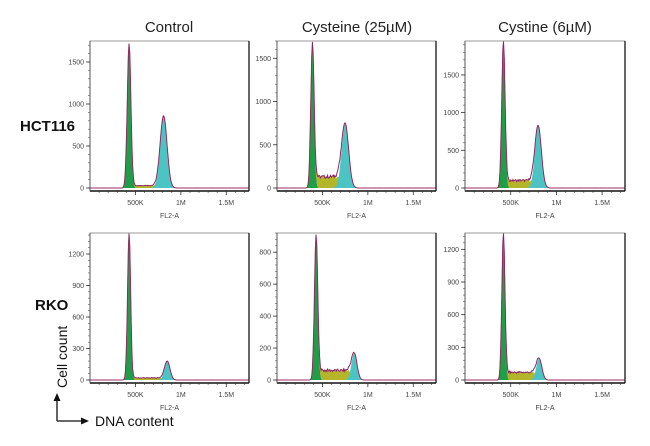  What do you see at coordinates (265, 253) in the screenshot?
I see `y-tick-label: 800` at bounding box center [265, 253].